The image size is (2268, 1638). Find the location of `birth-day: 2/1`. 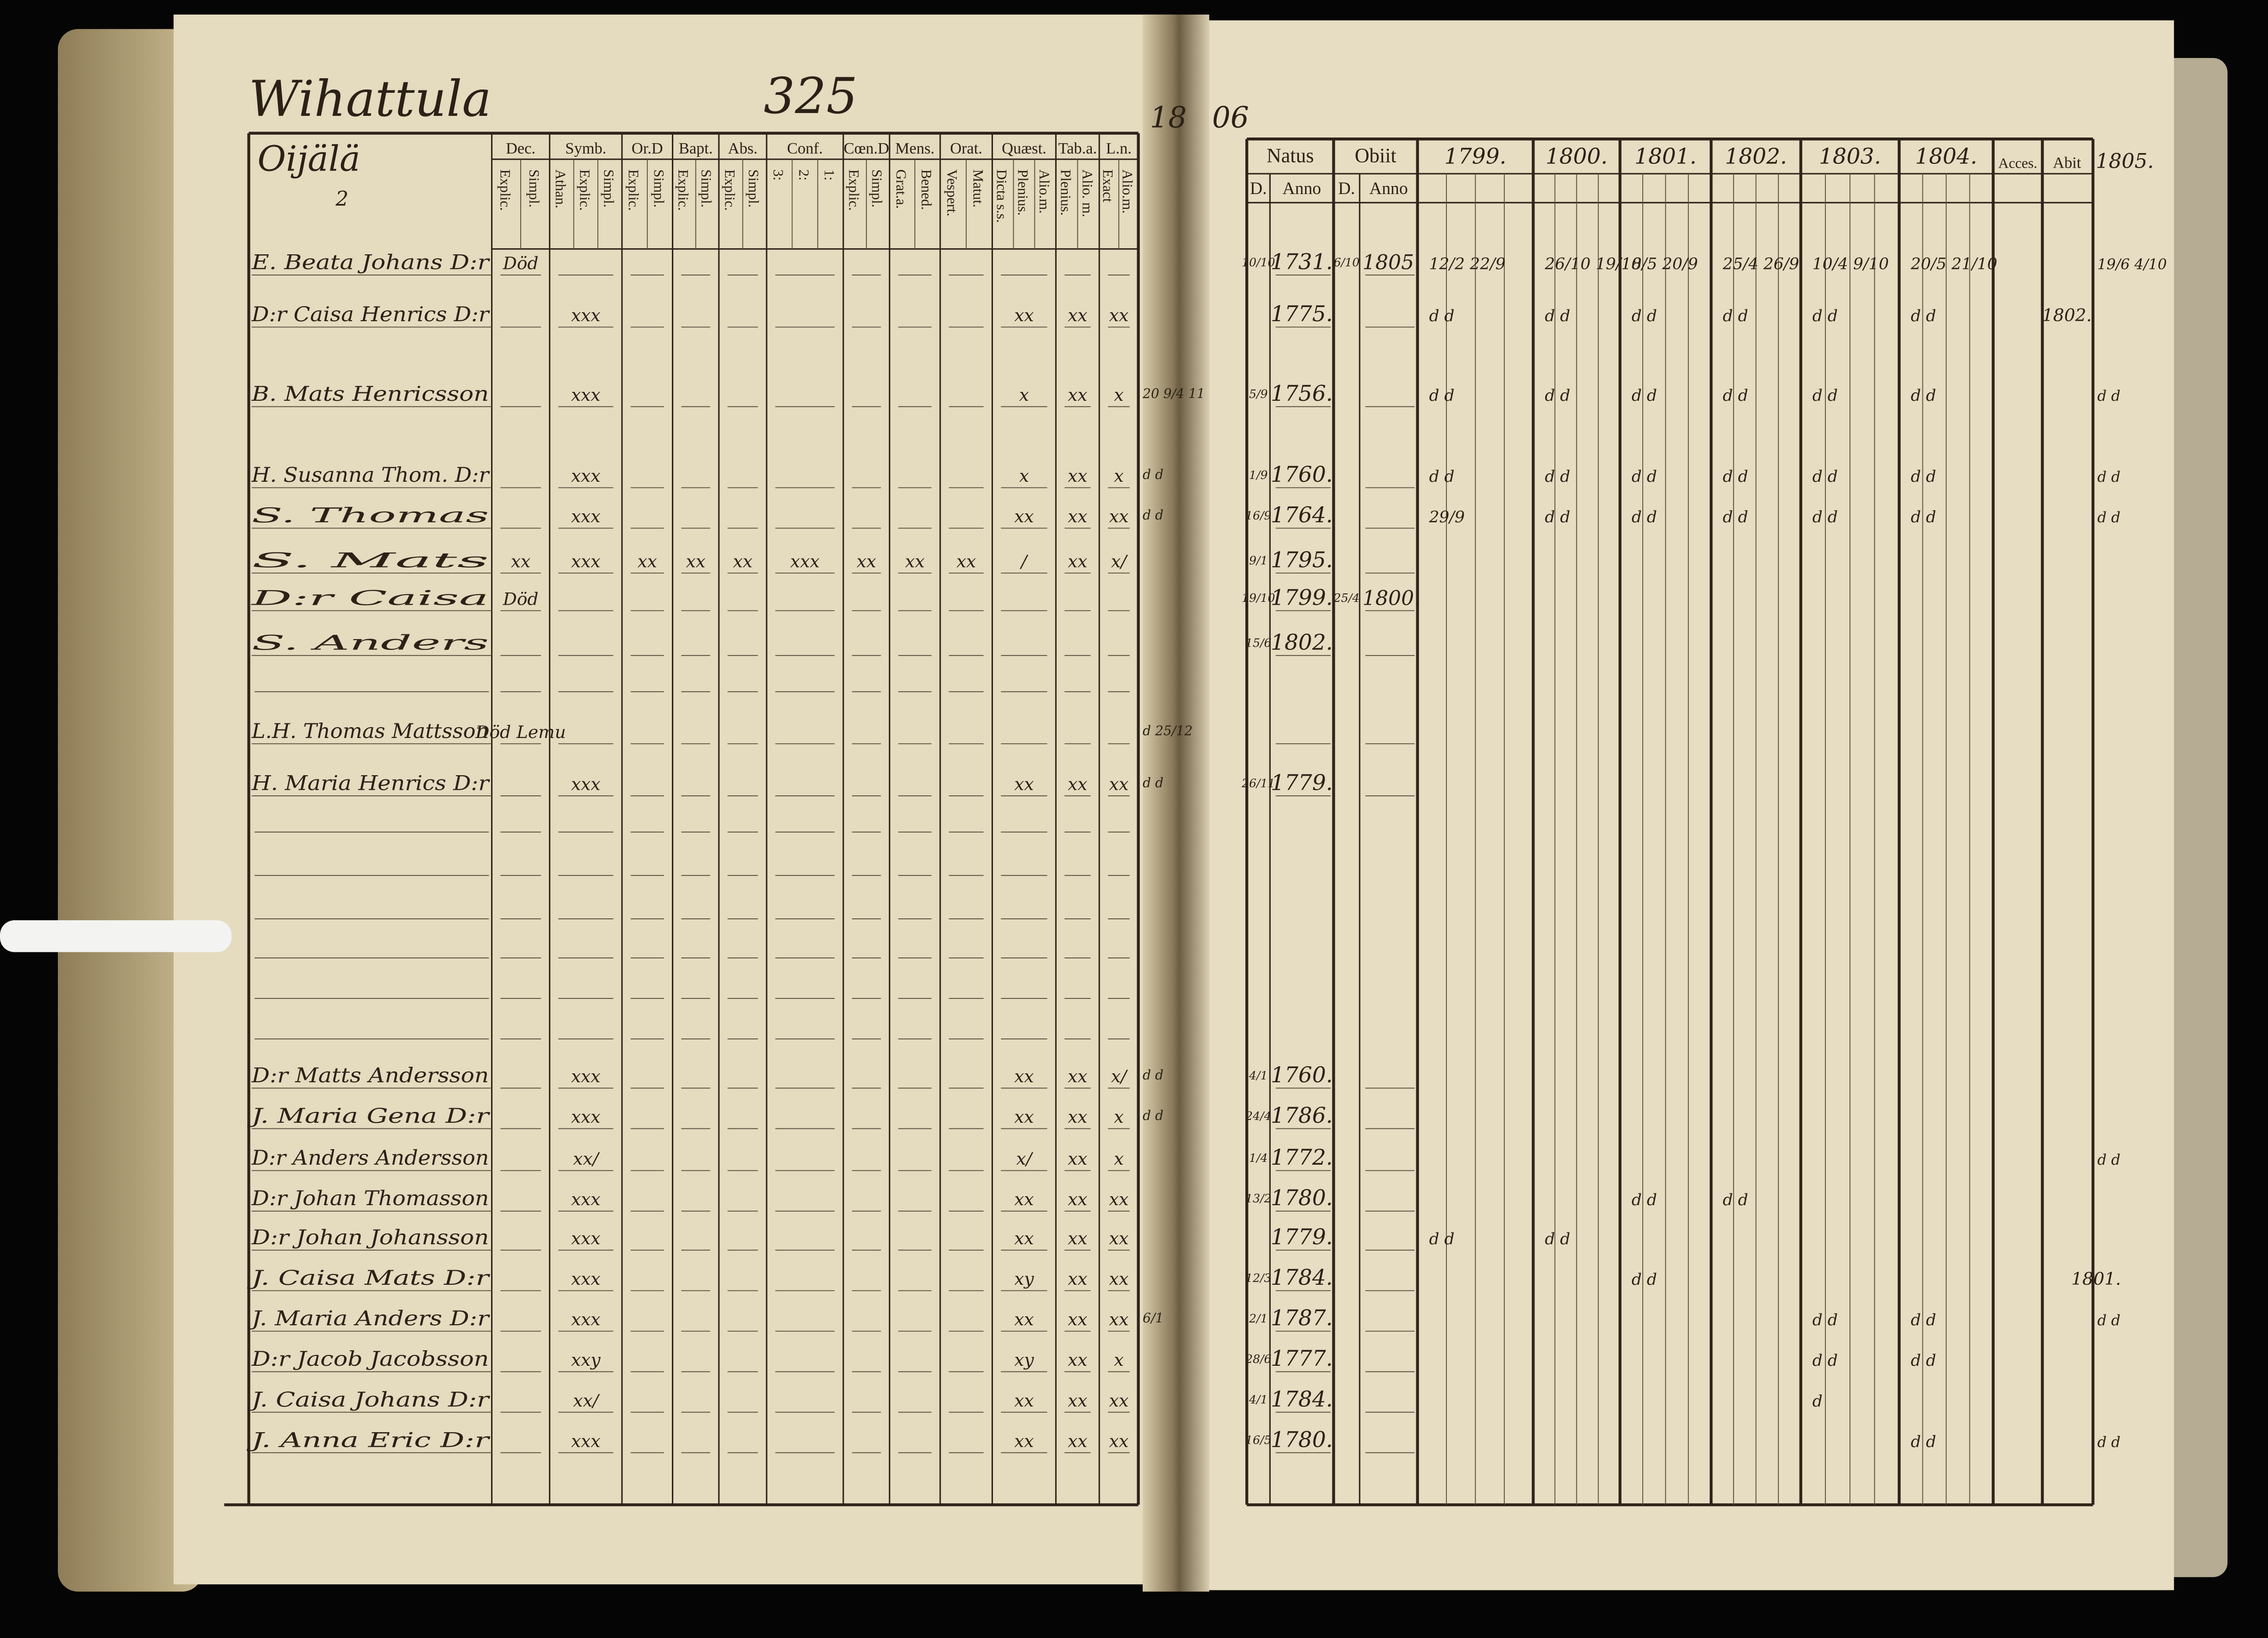

birth-day: 2/1 is located at coordinates (1259, 1318).